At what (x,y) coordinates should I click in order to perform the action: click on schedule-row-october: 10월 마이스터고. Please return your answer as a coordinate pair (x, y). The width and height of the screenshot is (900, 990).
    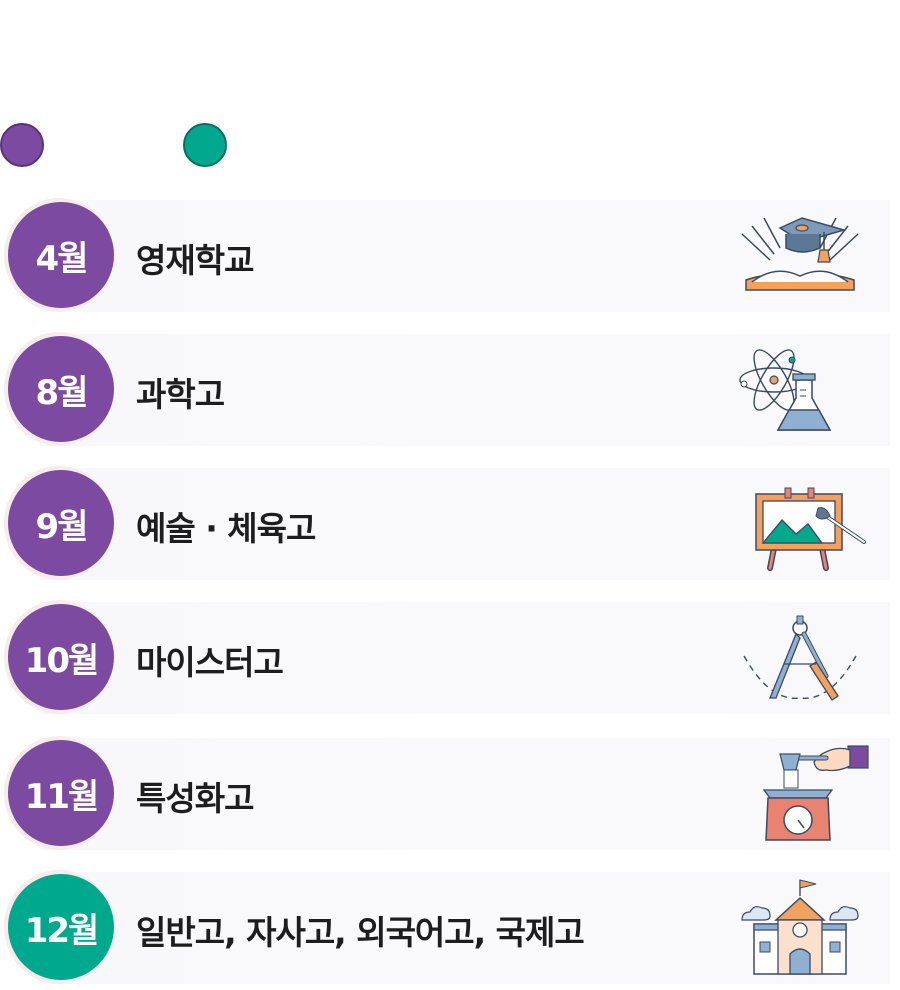
    Looking at the image, I should click on (445, 660).